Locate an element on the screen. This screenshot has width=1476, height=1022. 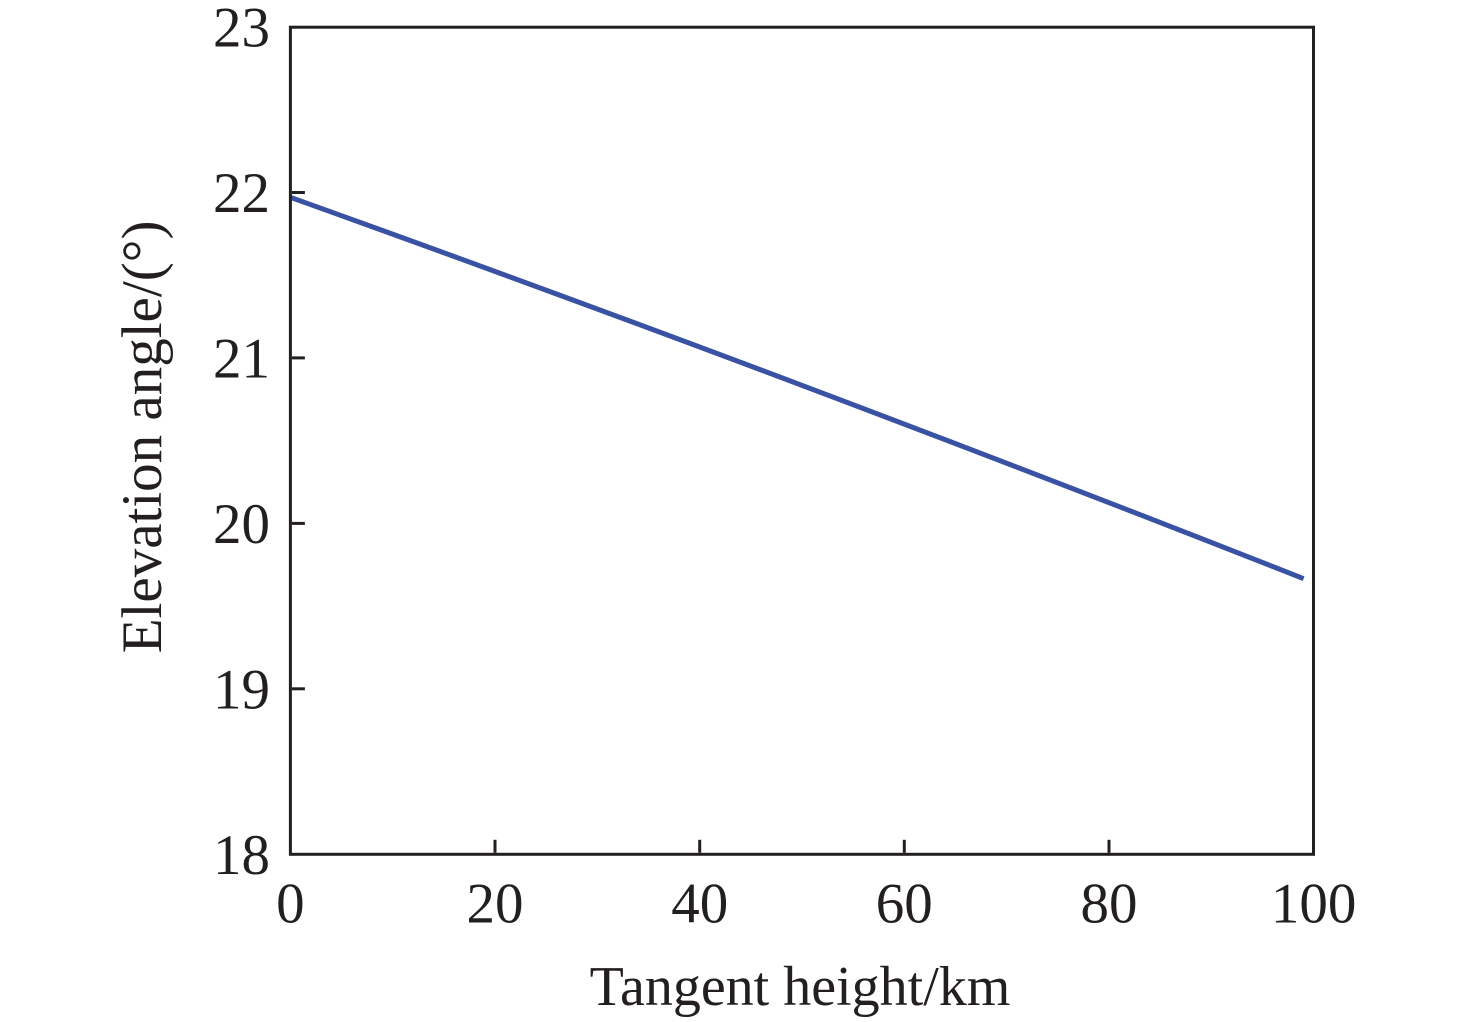
svg-text: 23 is located at coordinates (241, 30).